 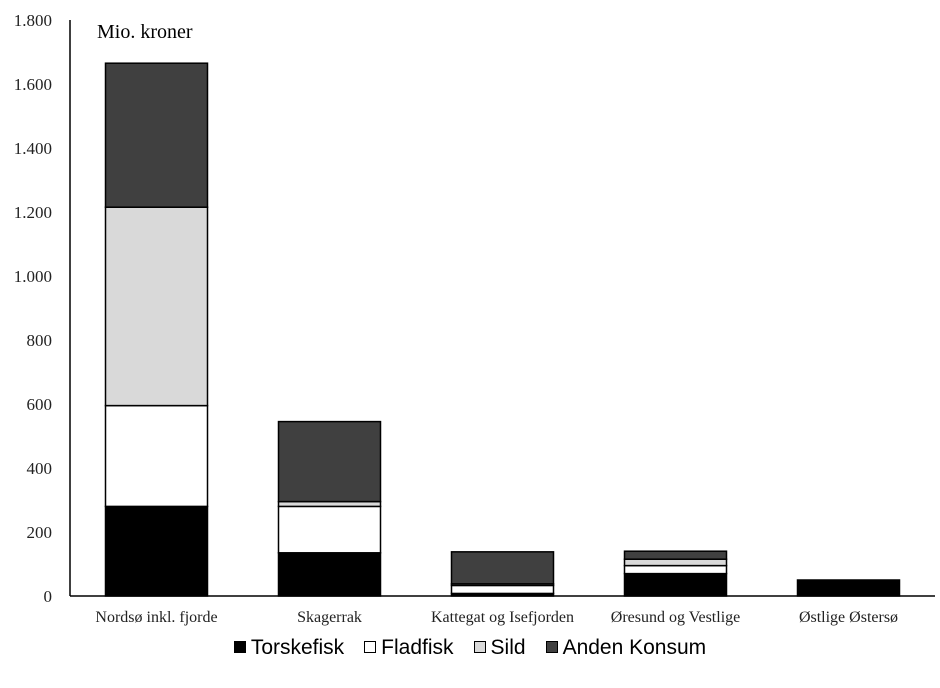 What do you see at coordinates (33, 148) in the screenshot?
I see `y-tick-label: 1.400` at bounding box center [33, 148].